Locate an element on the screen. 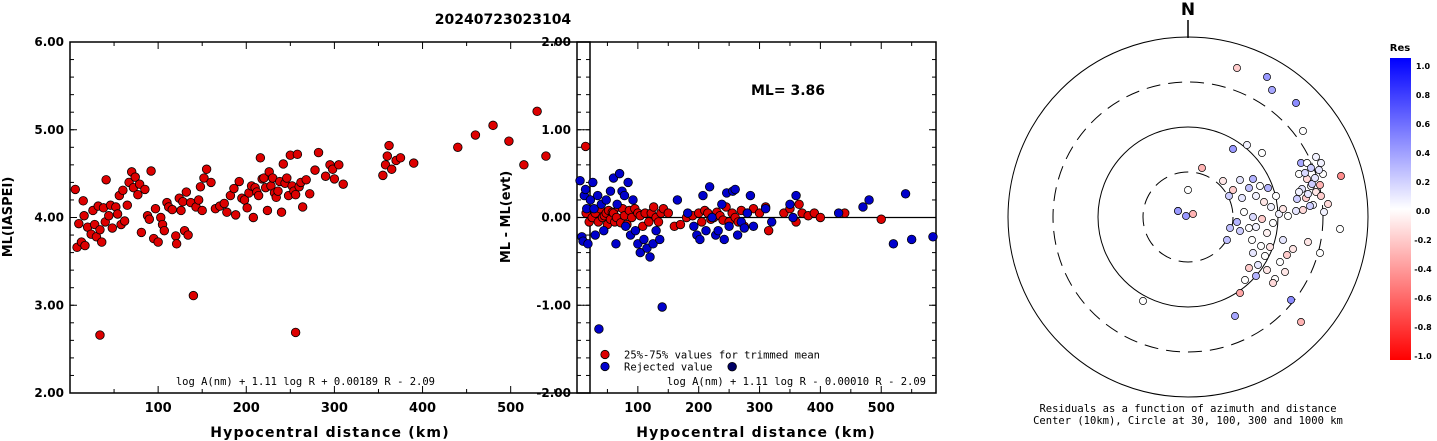  res-xtick-label: 300 is located at coordinates (759, 408).